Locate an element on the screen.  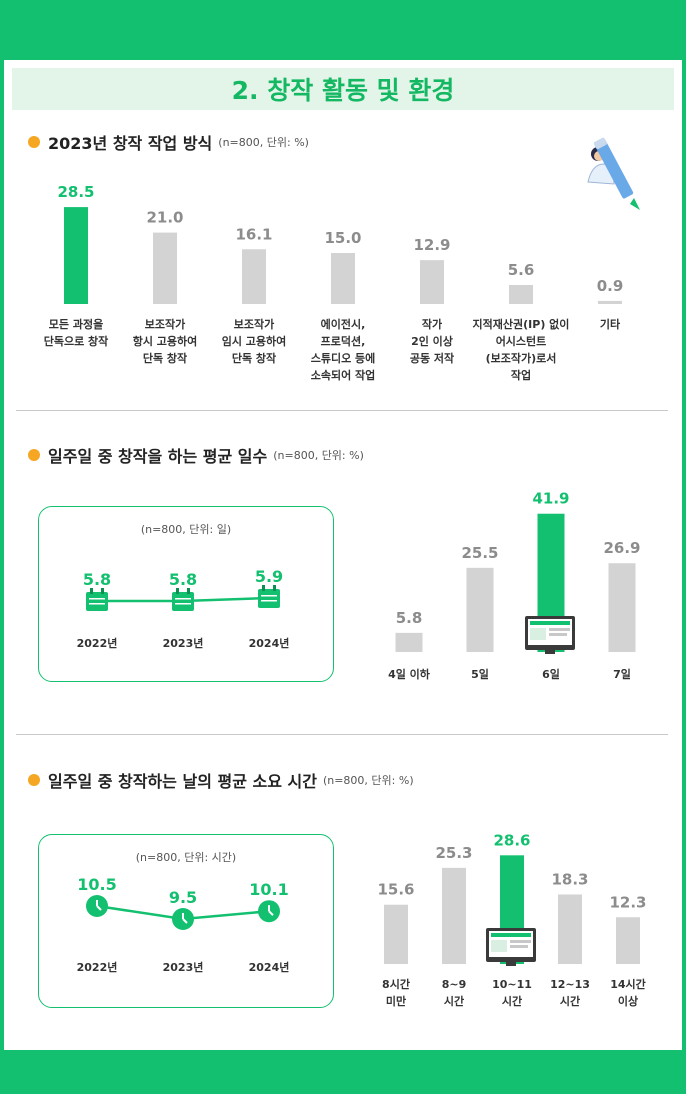
bar-value-label: 28.5 is located at coordinates (75, 192).